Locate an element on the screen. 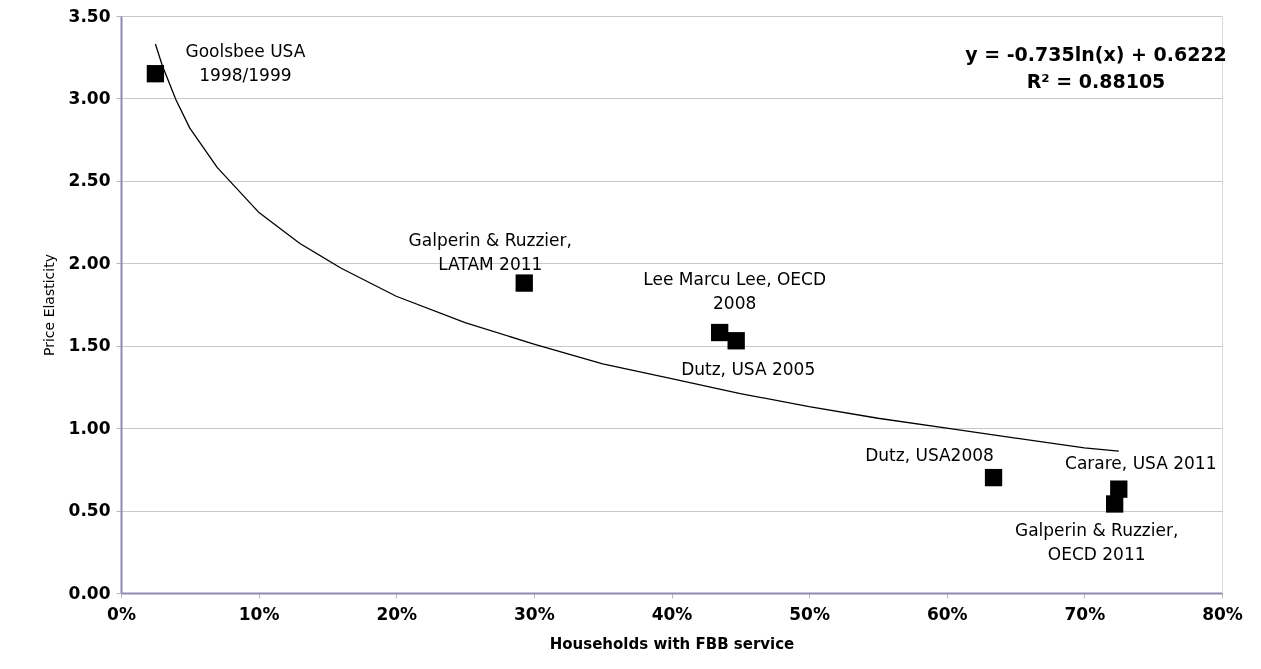 This screenshot has width=1261, height=669. y-axis-title: Price Elasticity is located at coordinates (48, 305).